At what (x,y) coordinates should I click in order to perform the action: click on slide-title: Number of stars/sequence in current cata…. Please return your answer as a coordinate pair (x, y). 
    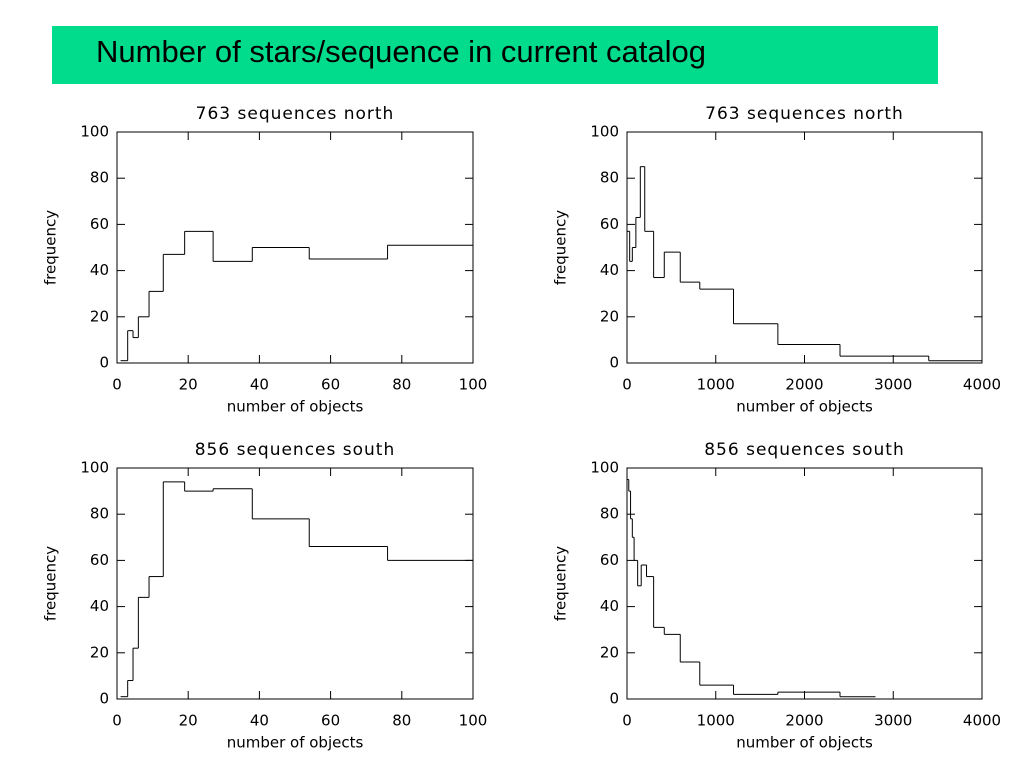
    Looking at the image, I should click on (401, 51).